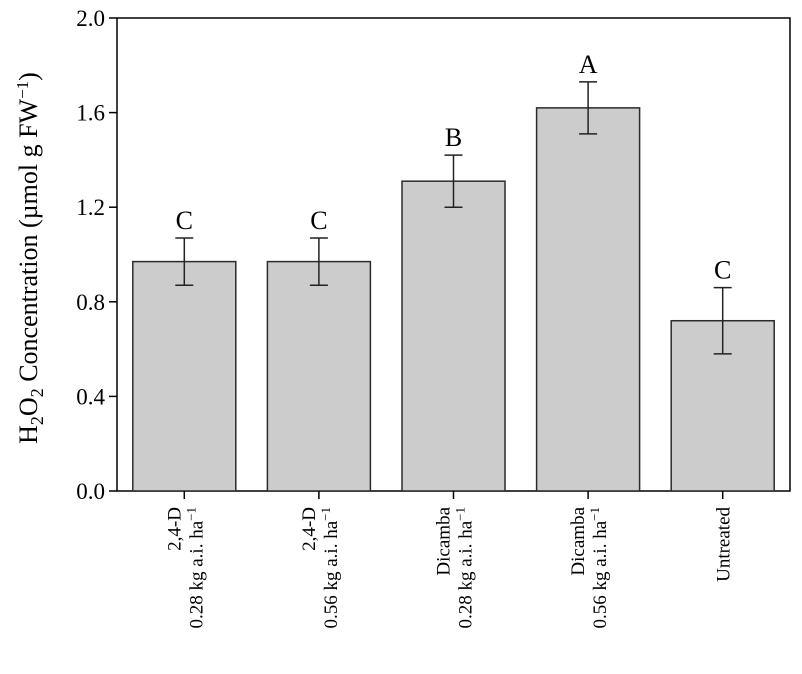 The width and height of the screenshot is (802, 674). What do you see at coordinates (90, 207) in the screenshot?
I see `y-tick-label: 1.2` at bounding box center [90, 207].